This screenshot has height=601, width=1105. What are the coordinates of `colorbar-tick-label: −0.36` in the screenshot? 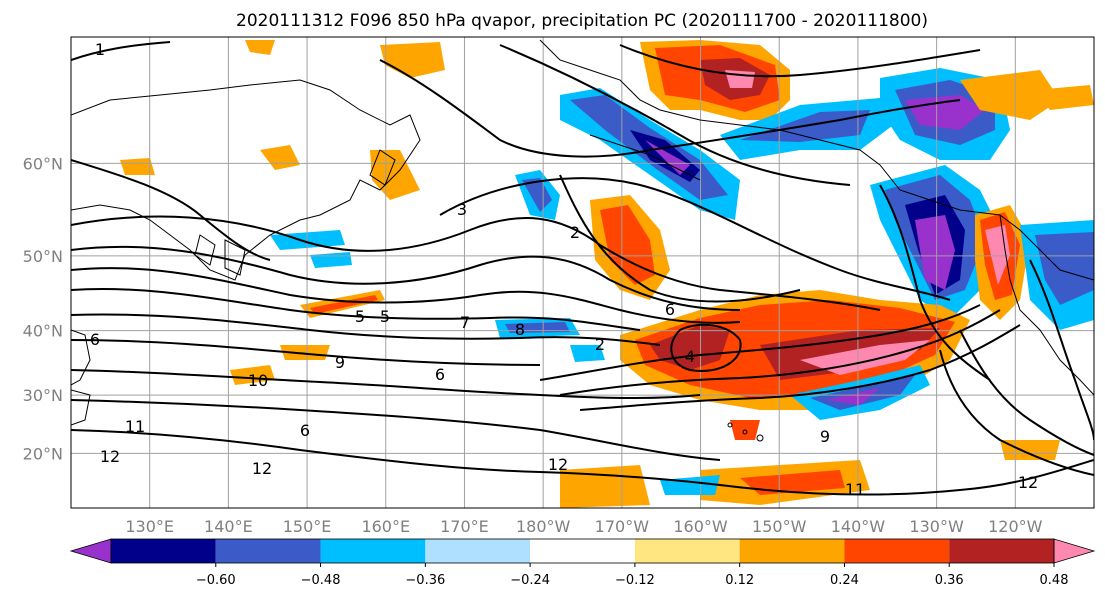 It's located at (425, 580).